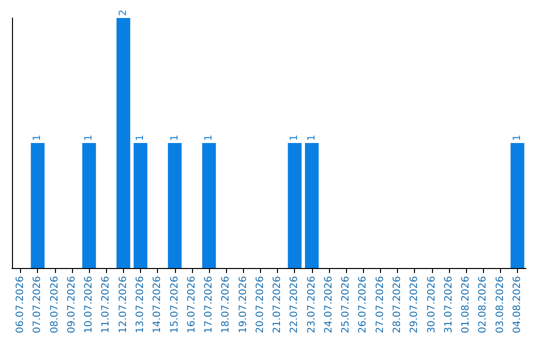  What do you see at coordinates (72, 305) in the screenshot?
I see `x-tick-label: 09.07.2026` at bounding box center [72, 305].